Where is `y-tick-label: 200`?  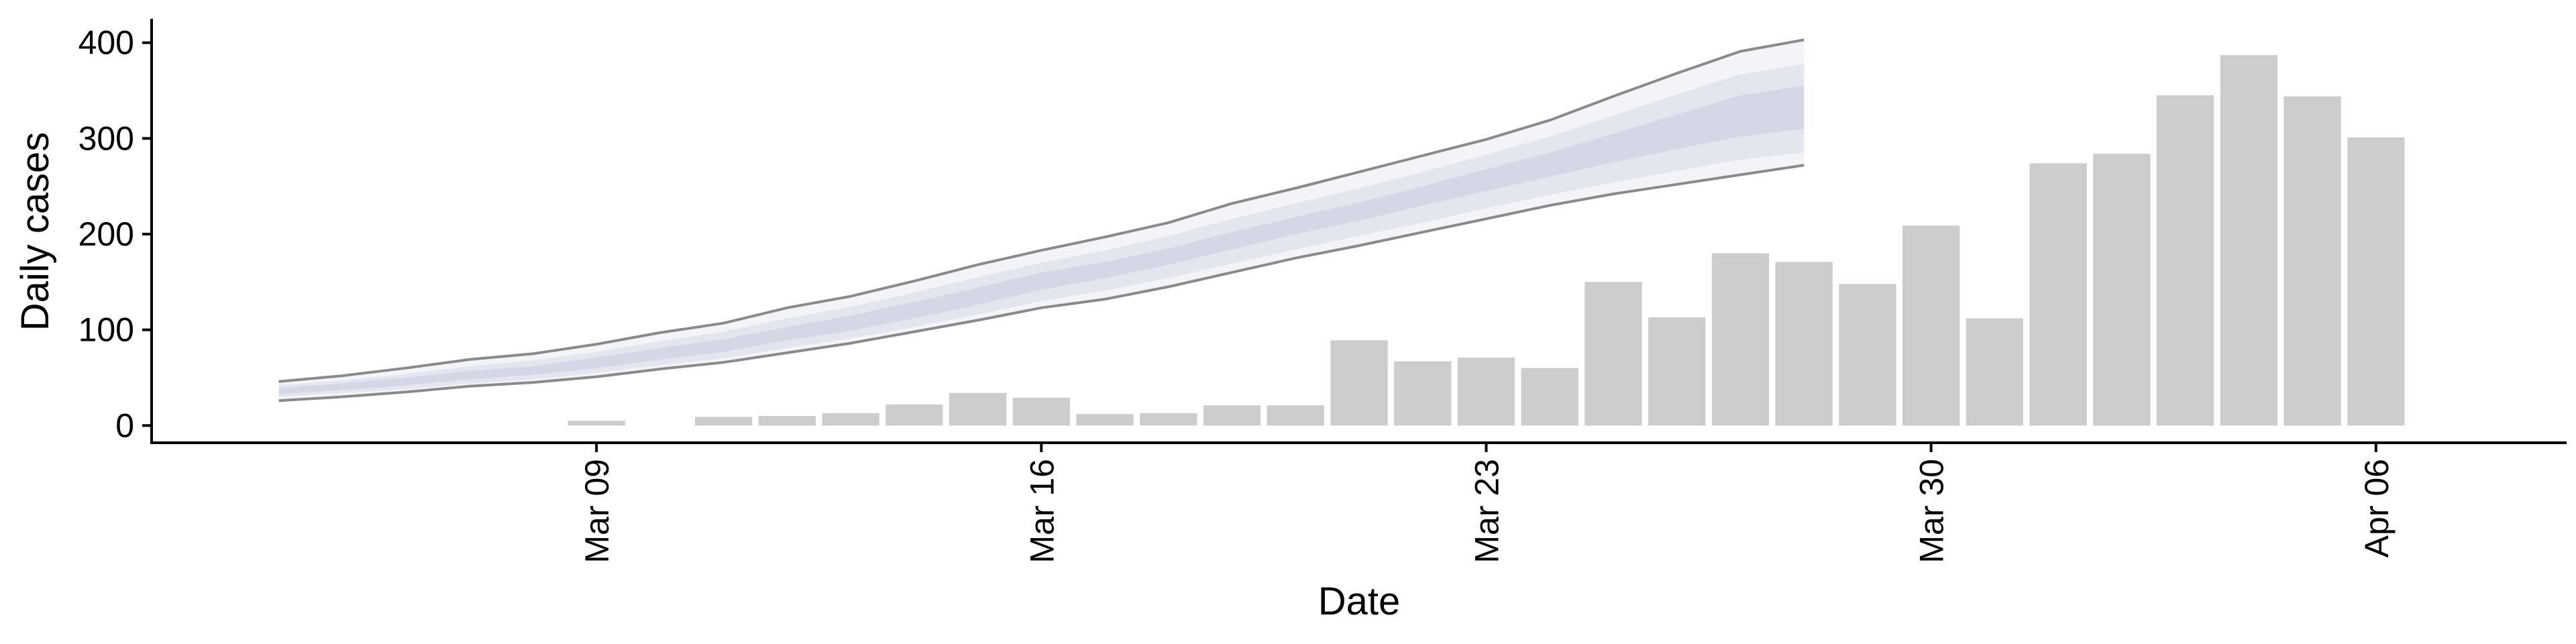
y-tick-label: 200 is located at coordinates (106, 234).